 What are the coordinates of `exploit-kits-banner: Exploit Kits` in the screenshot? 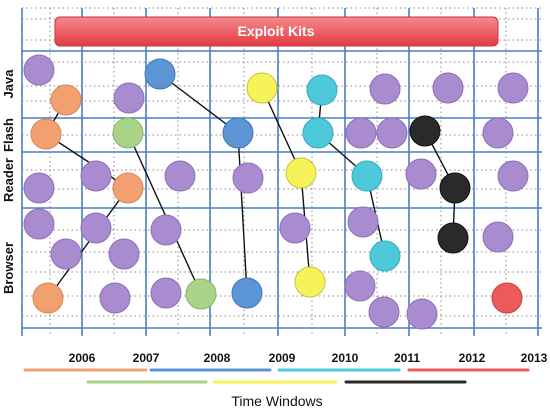 It's located at (276, 31).